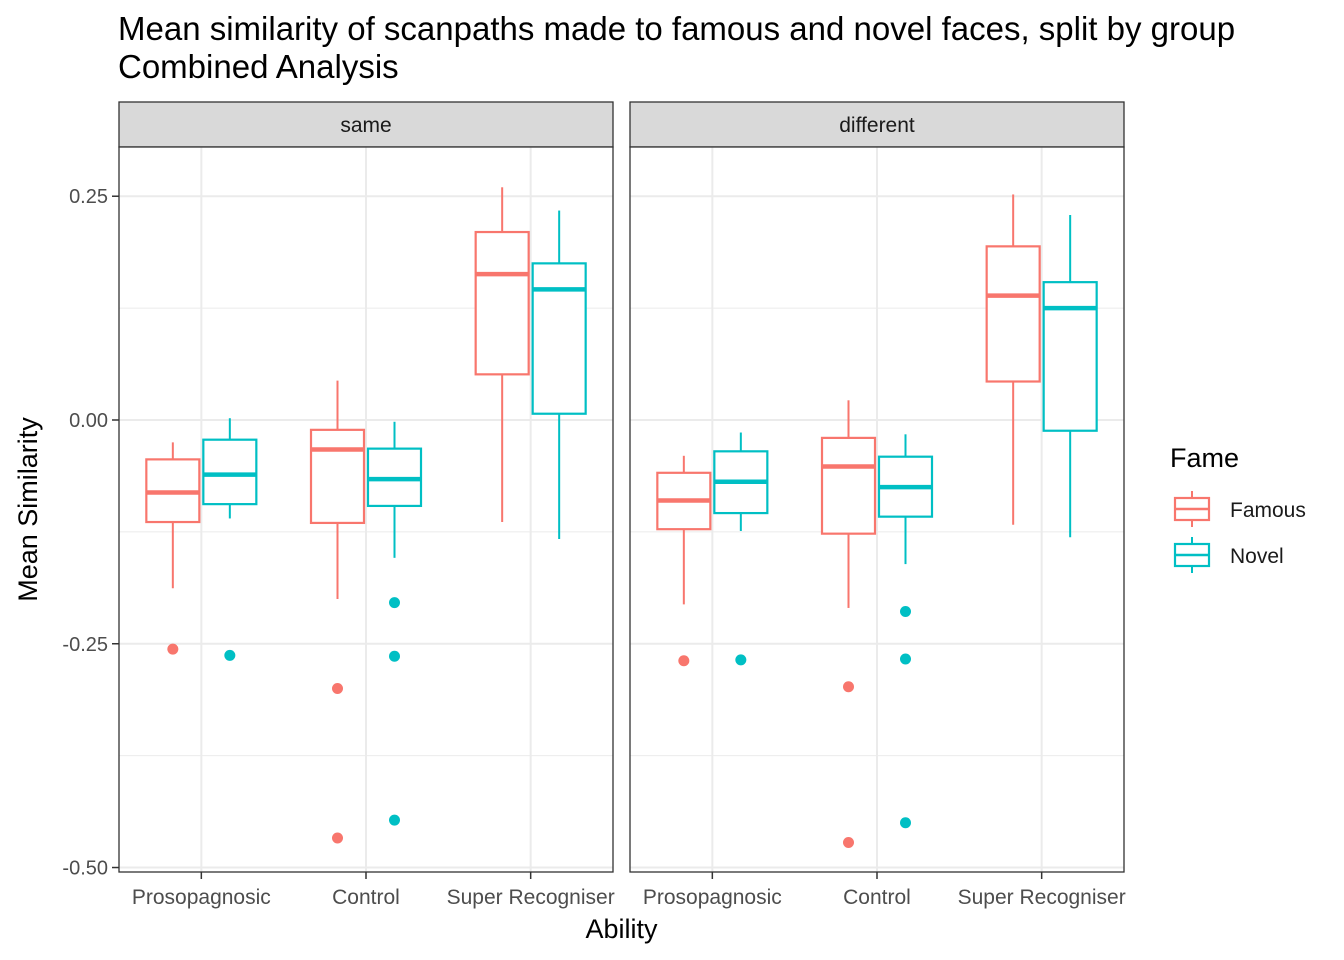  What do you see at coordinates (877, 125) in the screenshot?
I see `facet-label: different` at bounding box center [877, 125].